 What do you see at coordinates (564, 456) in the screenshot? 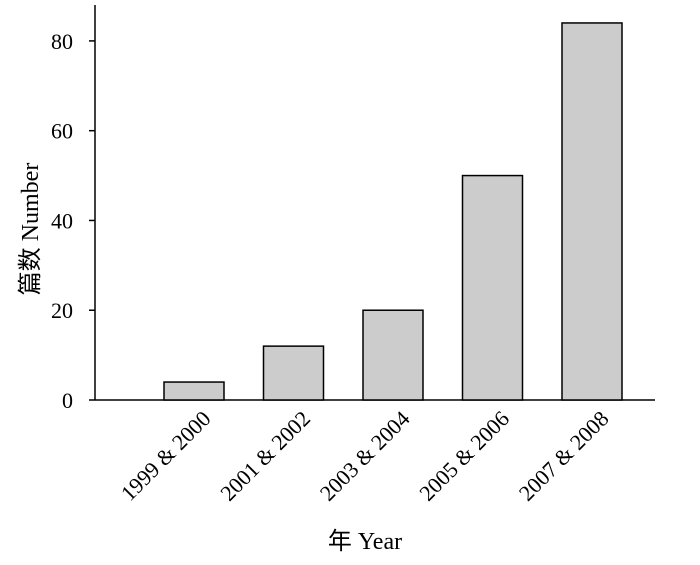
I see `x-tick-label-5: 2007 & 2008` at bounding box center [564, 456].